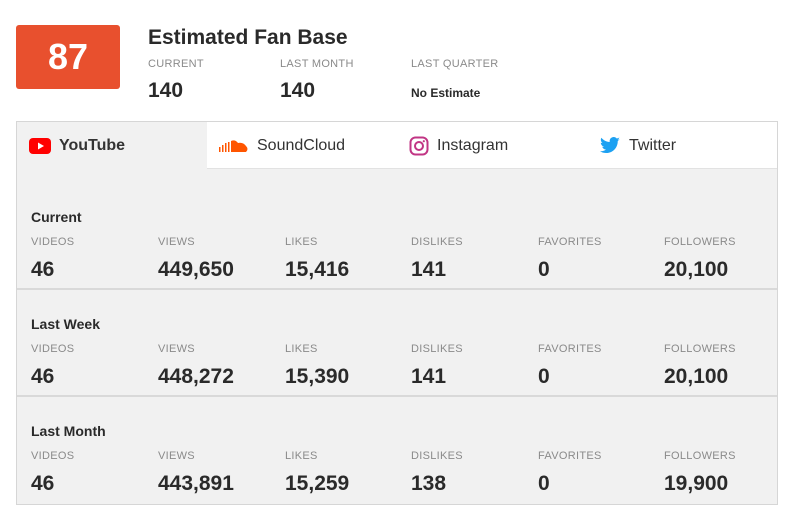 This screenshot has height=517, width=800. What do you see at coordinates (455, 79) in the screenshot?
I see `fan-base-last-quarter: LAST QUARTER No Estimate` at bounding box center [455, 79].